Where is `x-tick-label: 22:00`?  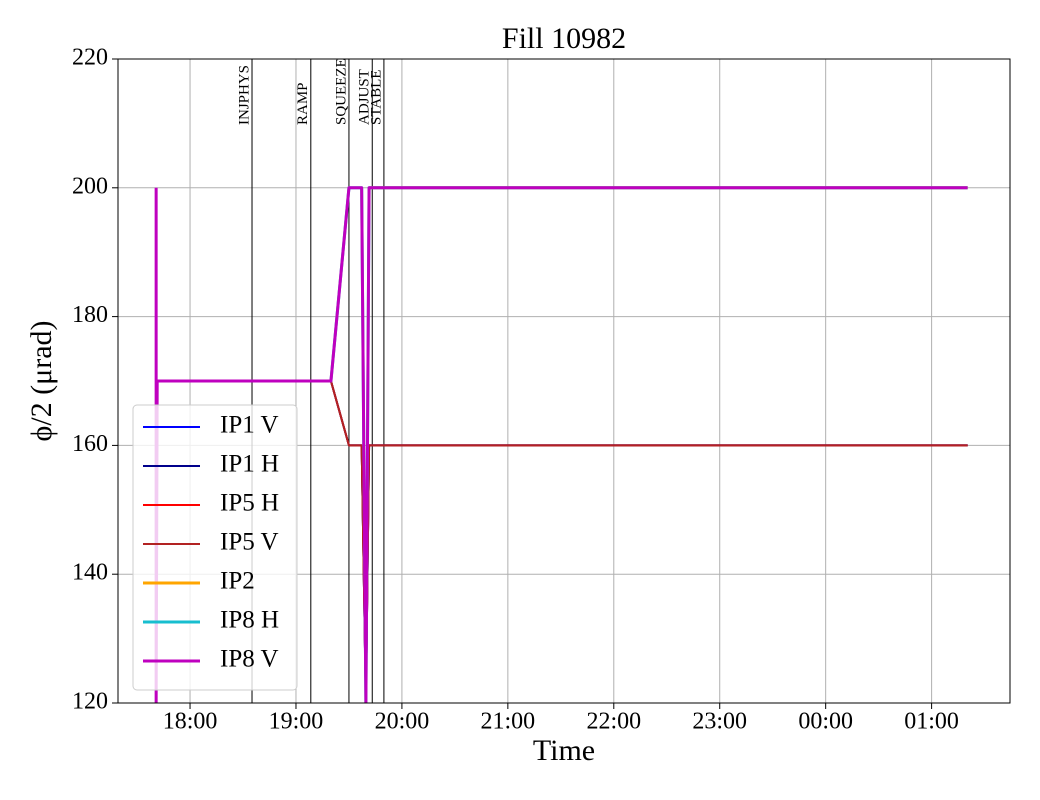 x-tick-label: 22:00 is located at coordinates (613, 722).